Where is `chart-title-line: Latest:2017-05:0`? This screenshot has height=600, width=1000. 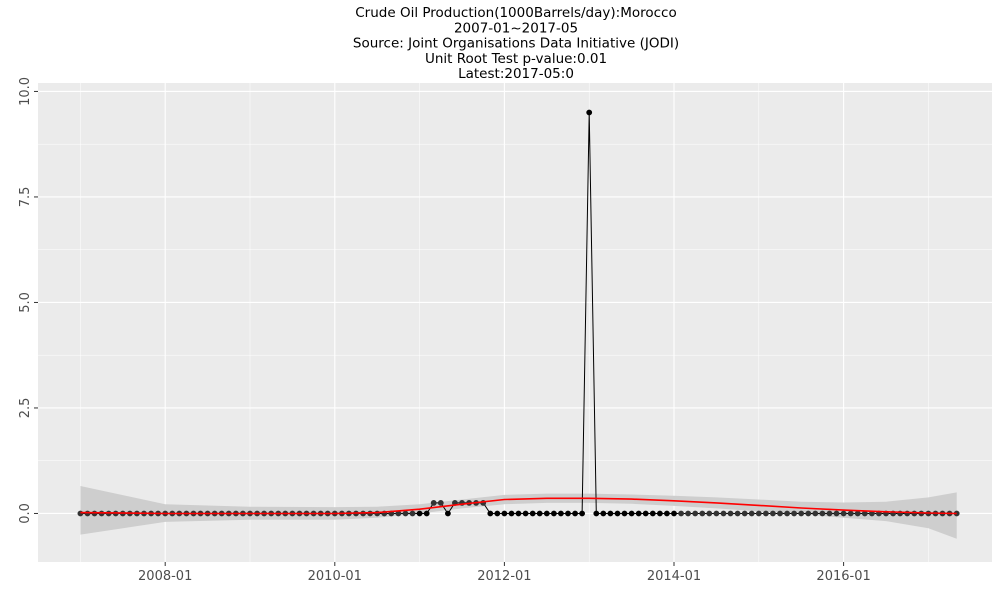
chart-title-line: Latest:2017-05:0 is located at coordinates (516, 74).